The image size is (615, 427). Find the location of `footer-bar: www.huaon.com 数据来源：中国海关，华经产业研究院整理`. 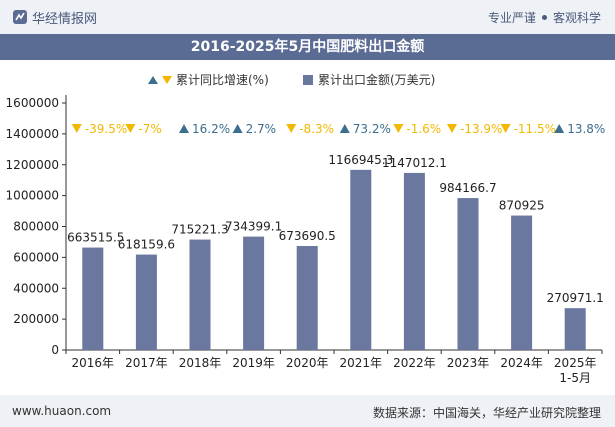

footer-bar: www.huaon.com 数据来源：中国海关，华经产业研究院整理 is located at coordinates (307, 411).